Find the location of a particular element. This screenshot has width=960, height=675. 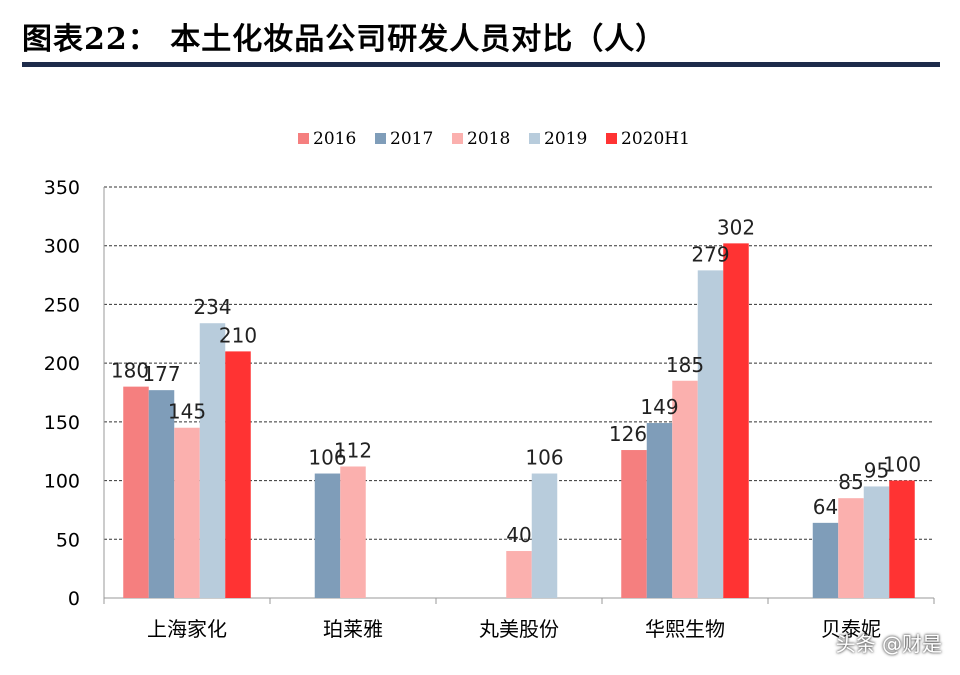

watermark: 头条 @财是 is located at coordinates (888, 644).